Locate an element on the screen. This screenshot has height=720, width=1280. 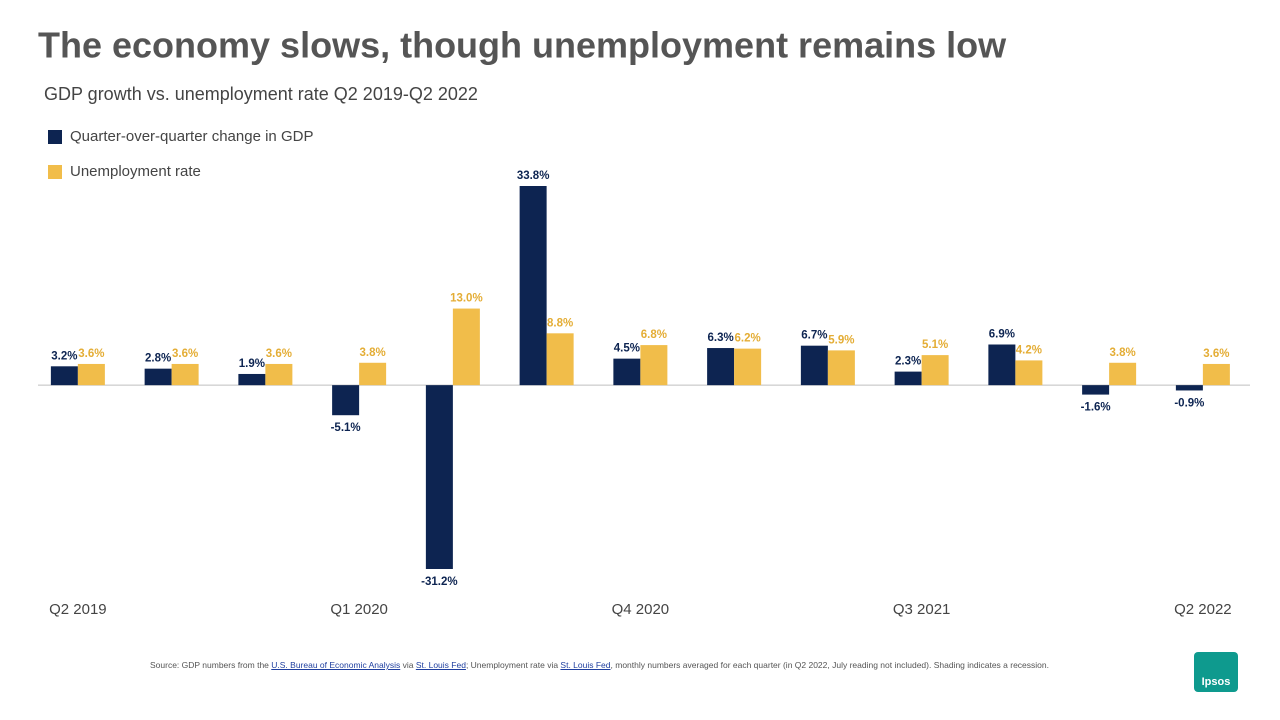
source-text: Source: GDP numbers from the is located at coordinates (211, 665).